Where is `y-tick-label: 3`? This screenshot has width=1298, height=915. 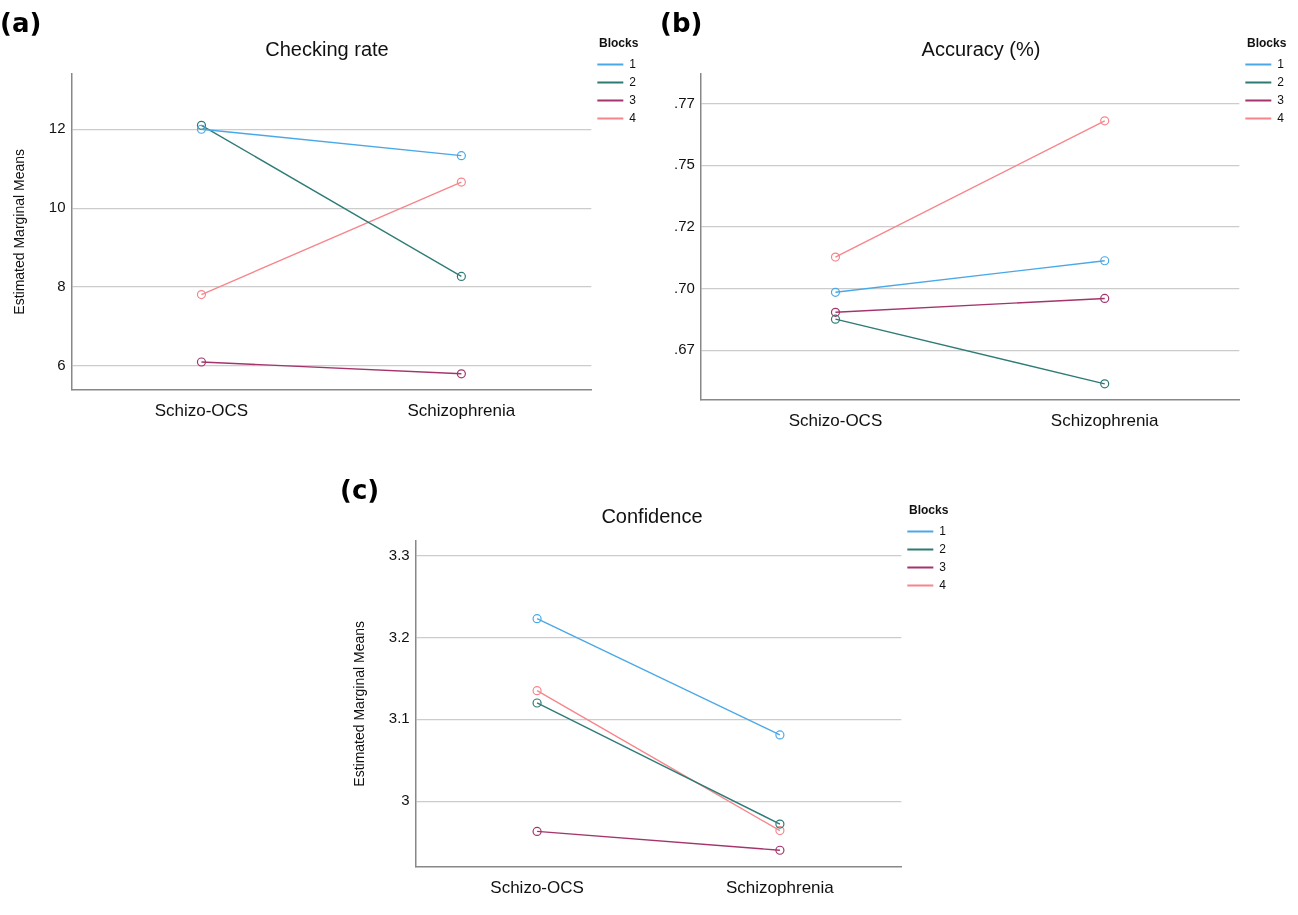 y-tick-label: 3 is located at coordinates (405, 800).